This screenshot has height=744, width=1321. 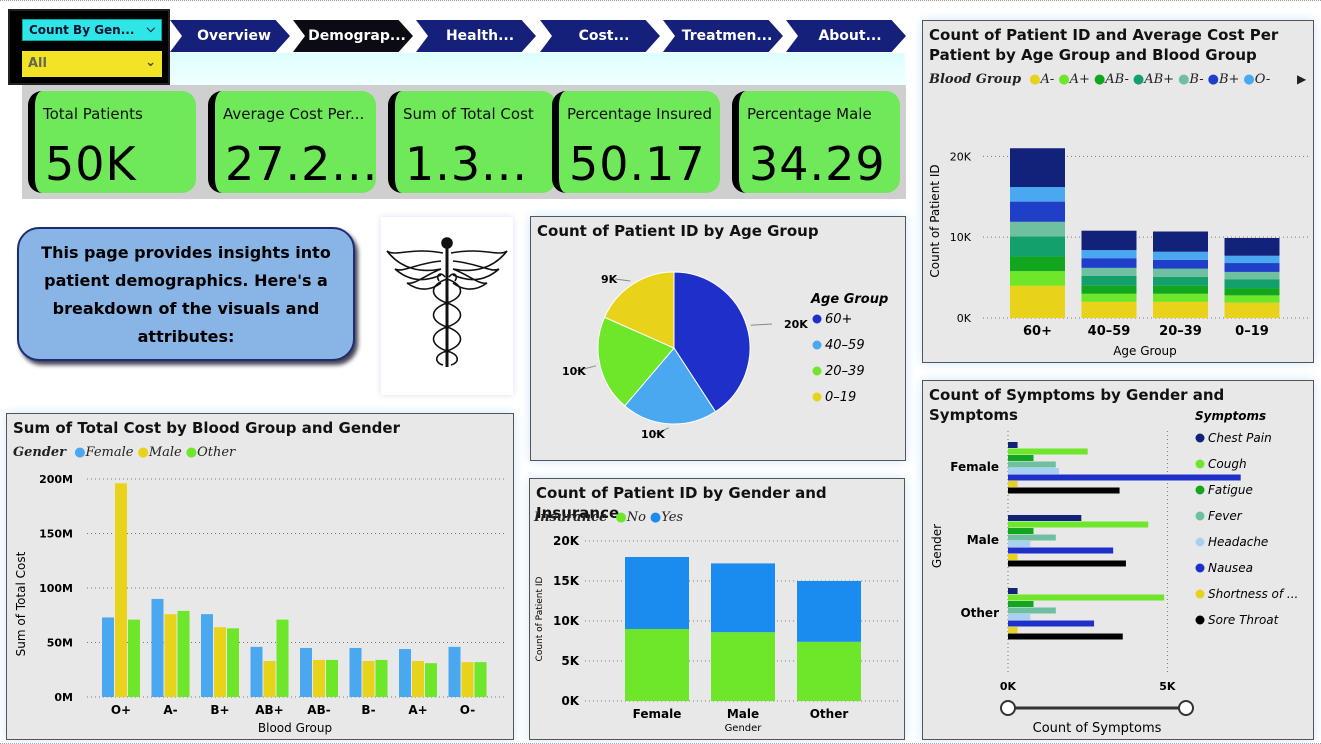 I want to click on legend-item: ●O-, so click(x=1256, y=79).